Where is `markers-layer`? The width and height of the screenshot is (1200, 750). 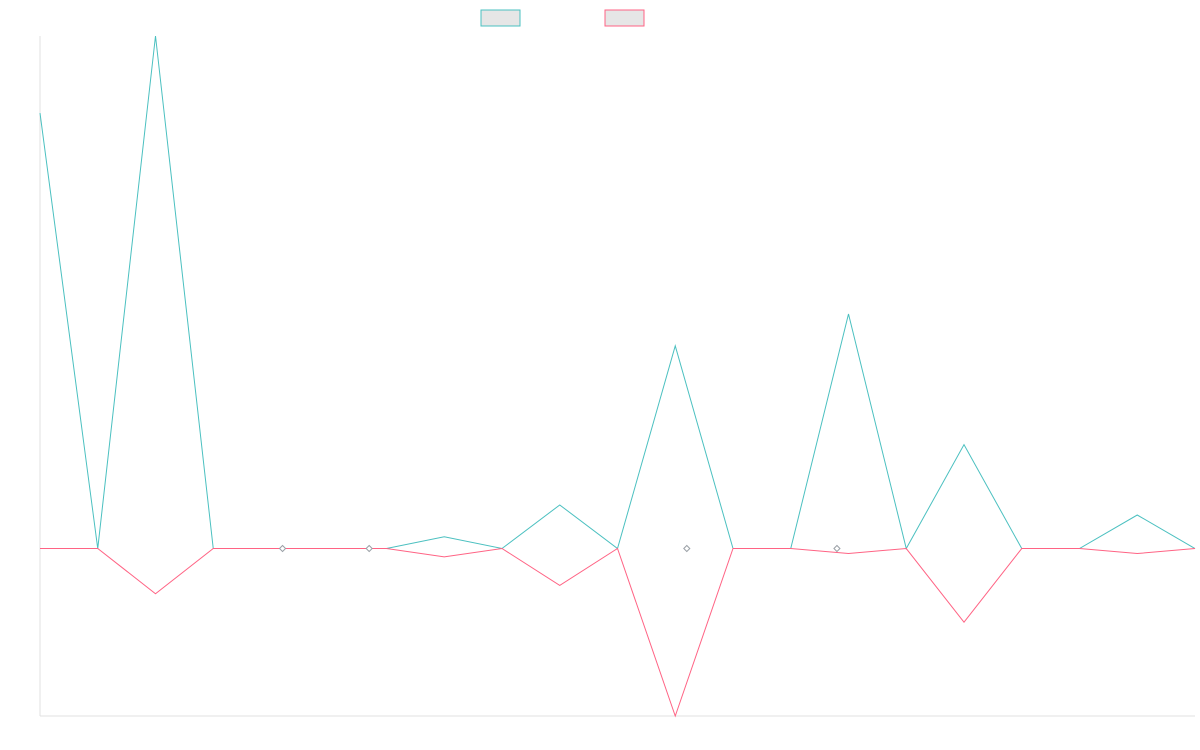 markers-layer is located at coordinates (559, 548).